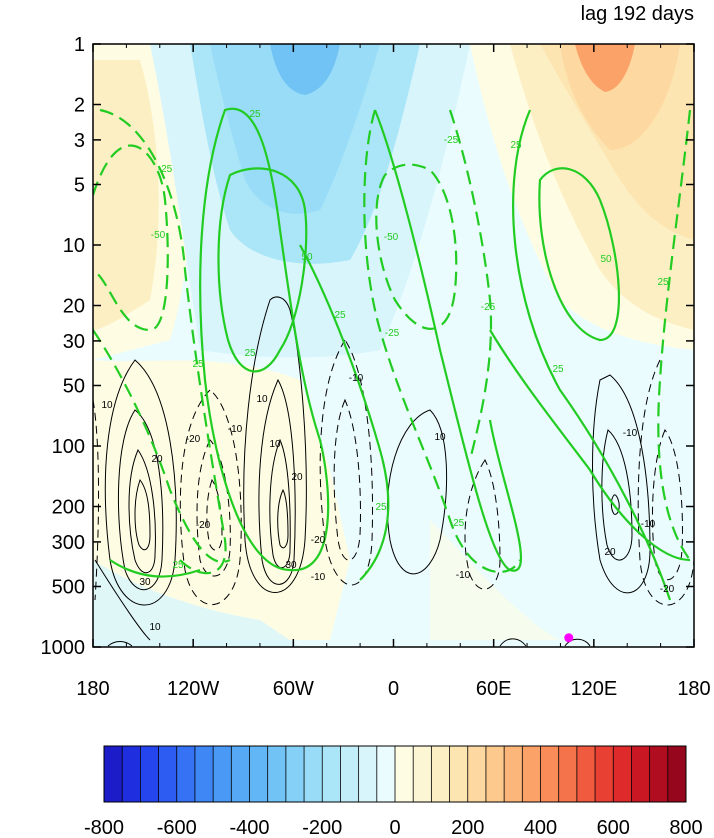 The height and width of the screenshot is (838, 714). What do you see at coordinates (249, 827) in the screenshot?
I see `colorbar-label: -400` at bounding box center [249, 827].